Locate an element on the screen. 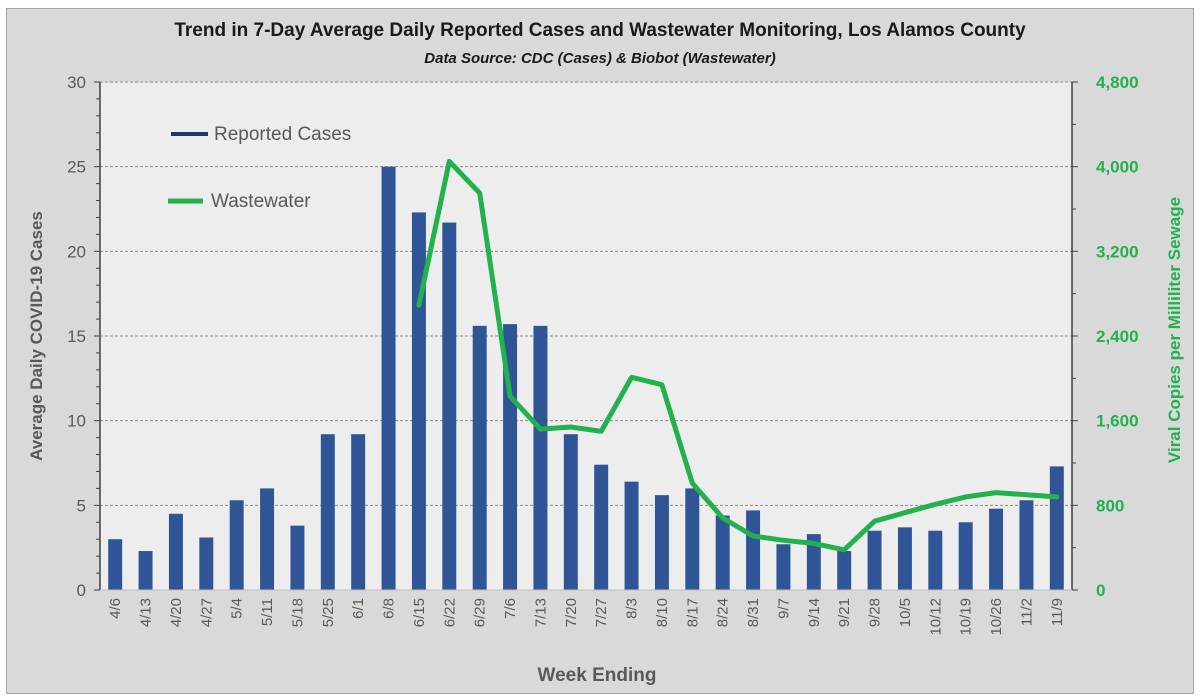 The width and height of the screenshot is (1200, 700). left-tick-label: 0 is located at coordinates (81, 590).